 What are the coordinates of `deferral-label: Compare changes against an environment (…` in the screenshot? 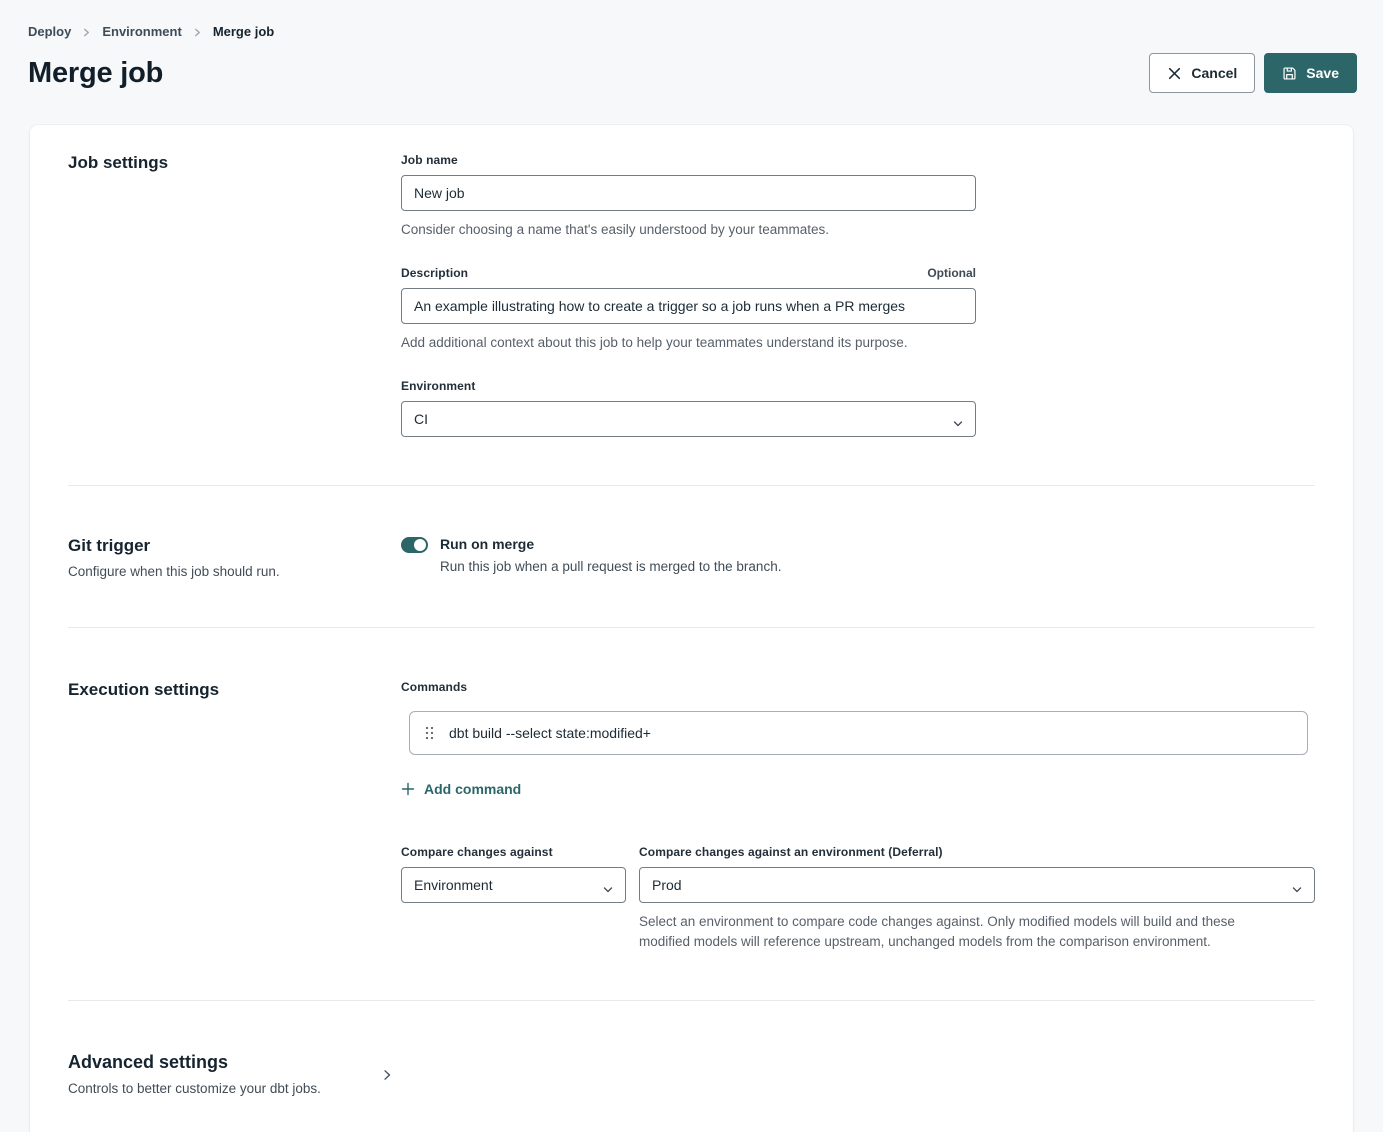 It's located at (791, 852).